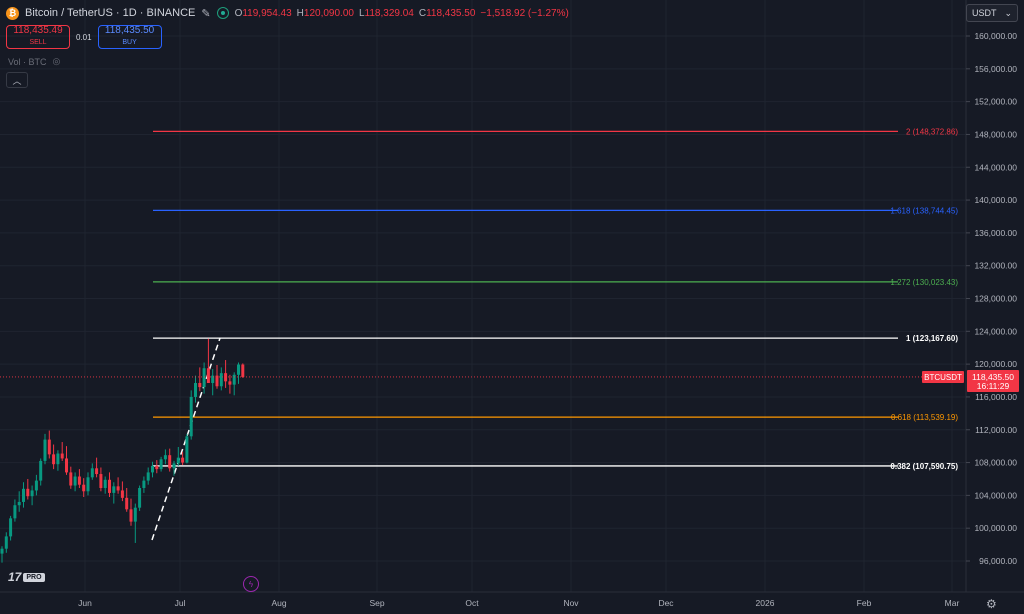  I want to click on y-tick-label: 148,000.00, so click(995, 134).